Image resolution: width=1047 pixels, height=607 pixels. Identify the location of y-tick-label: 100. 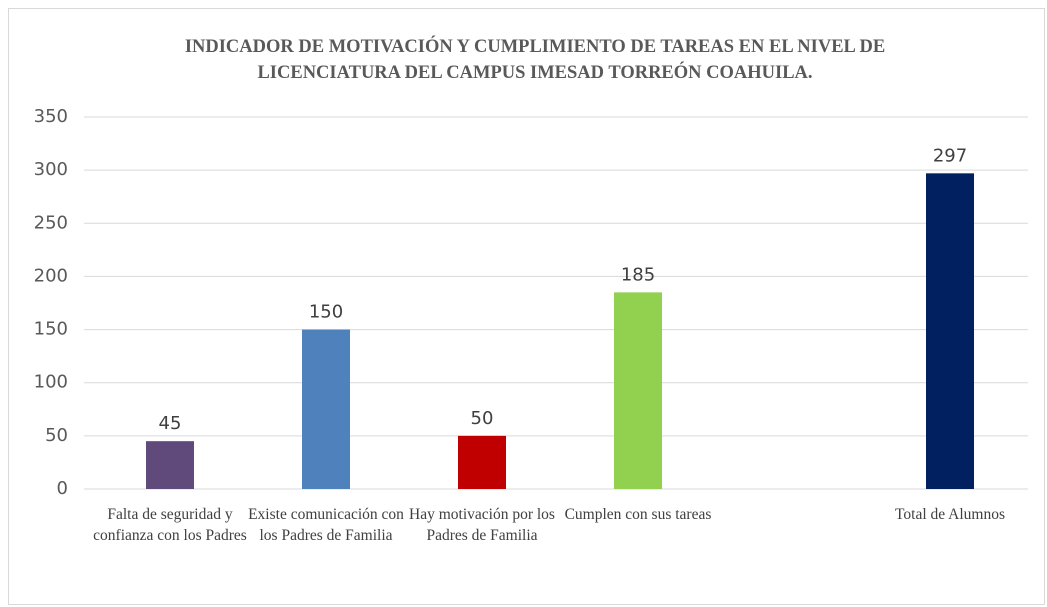
(51, 382).